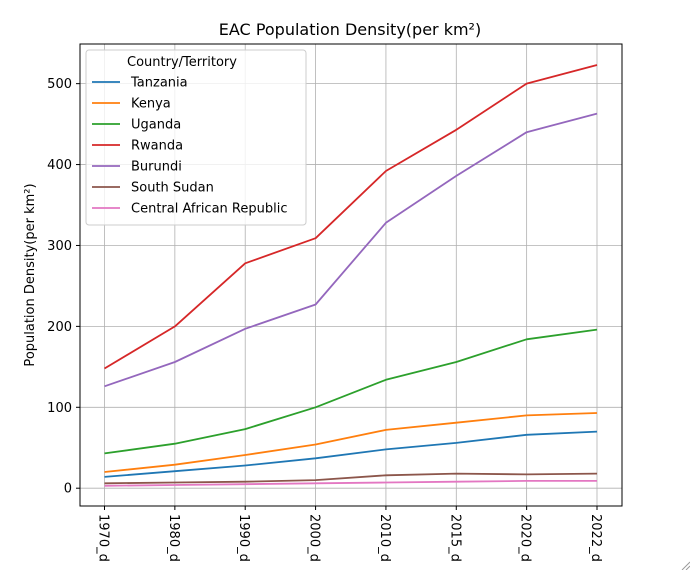  I want to click on legend-title: Country/Territory, so click(182, 62).